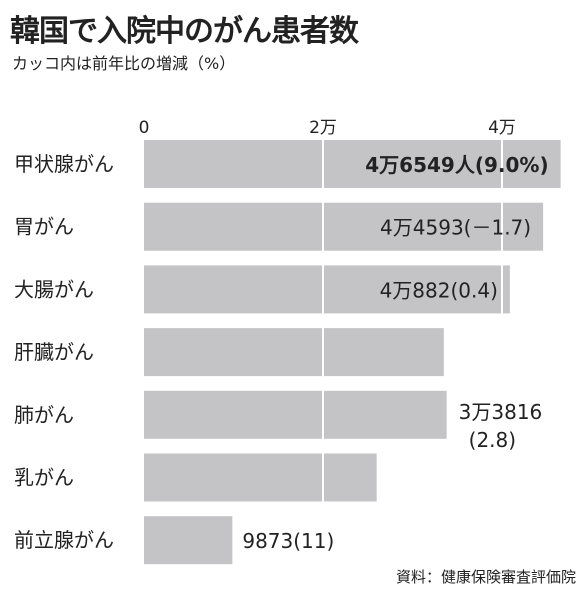 The height and width of the screenshot is (594, 586). What do you see at coordinates (455, 228) in the screenshot?
I see `data-label: 4万4593(－1.7)` at bounding box center [455, 228].